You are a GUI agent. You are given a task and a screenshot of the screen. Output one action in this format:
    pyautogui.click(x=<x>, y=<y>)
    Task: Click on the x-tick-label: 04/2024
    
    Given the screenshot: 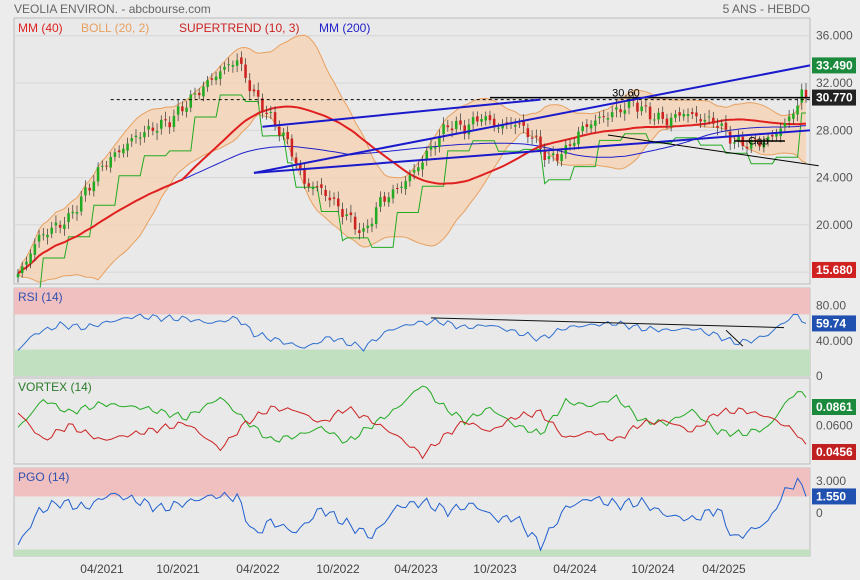 What is the action you would take?
    pyautogui.click(x=575, y=569)
    